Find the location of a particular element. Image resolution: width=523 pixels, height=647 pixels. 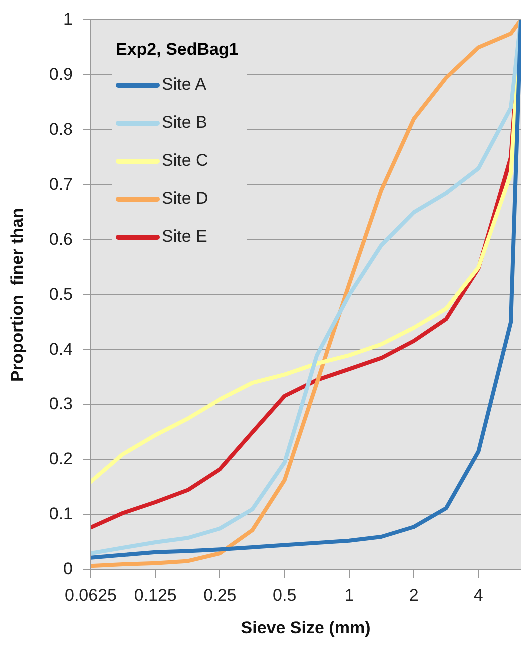

legend-label: Site E is located at coordinates (185, 237).